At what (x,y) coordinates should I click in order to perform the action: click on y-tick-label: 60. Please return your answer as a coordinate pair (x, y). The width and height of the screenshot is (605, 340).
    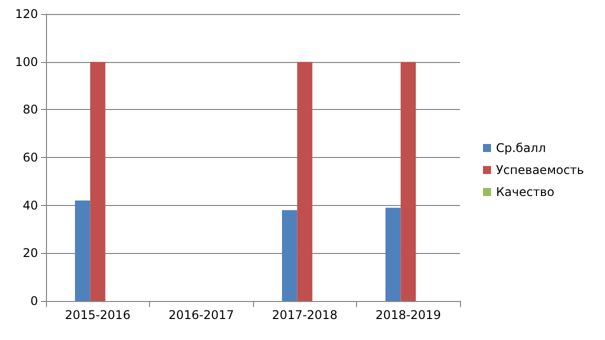
    Looking at the image, I should click on (30, 157).